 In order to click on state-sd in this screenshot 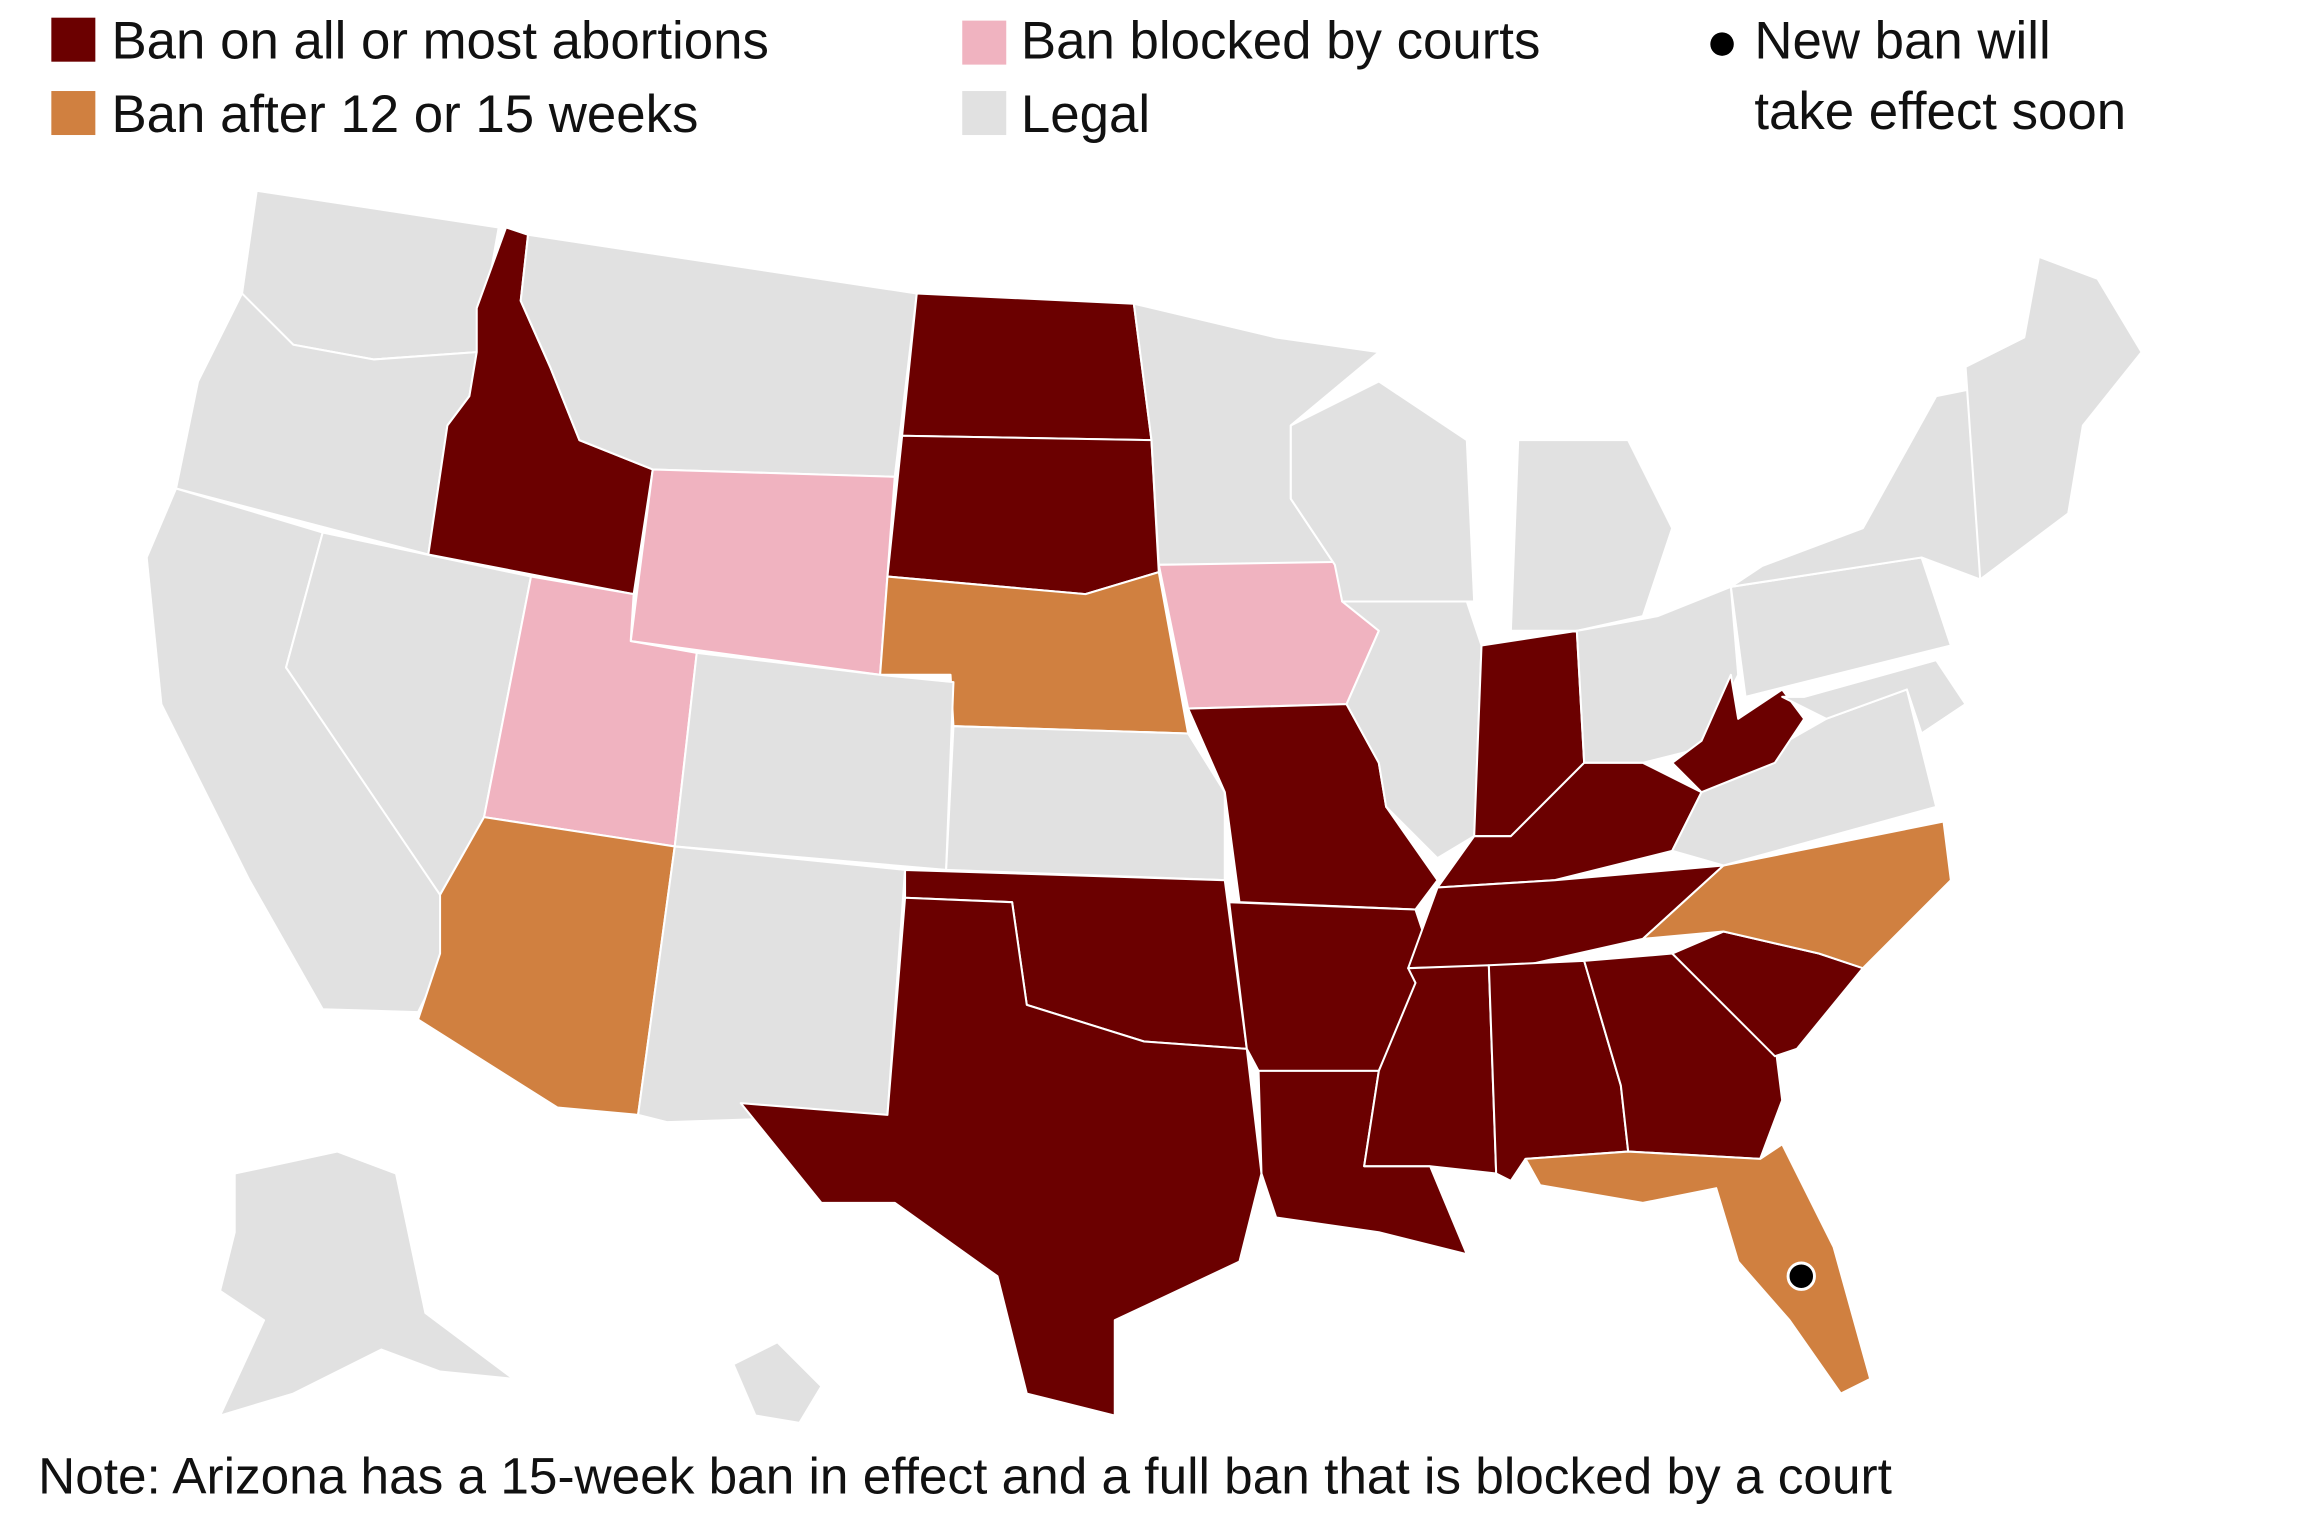, I will do `click(1023, 515)`.